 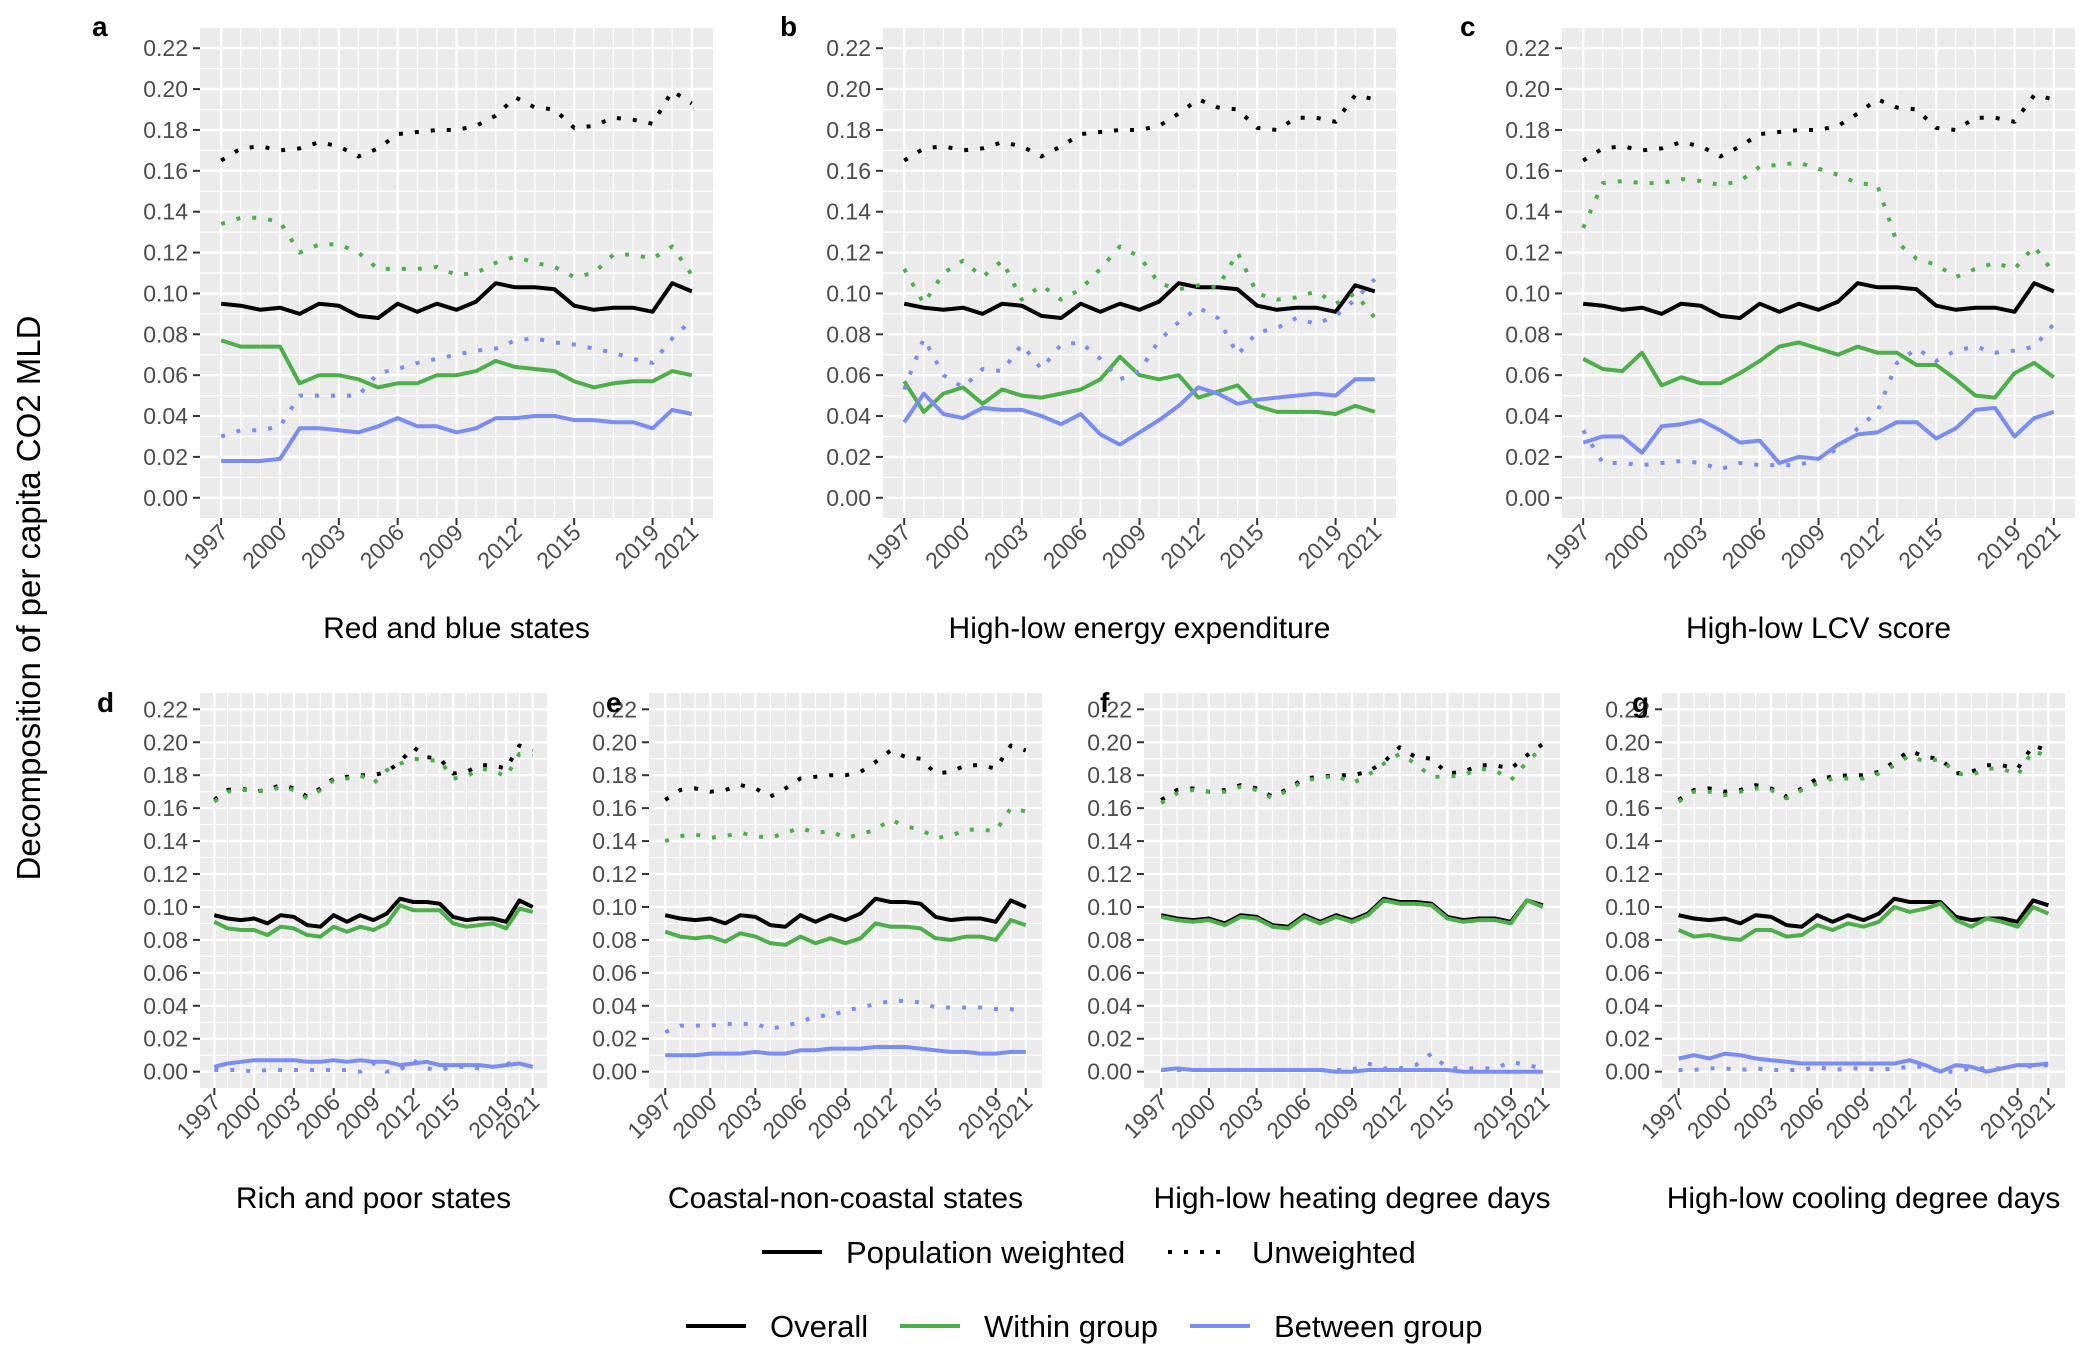 I want to click on x-axis-title: High-low LCV score, so click(x=1818, y=628).